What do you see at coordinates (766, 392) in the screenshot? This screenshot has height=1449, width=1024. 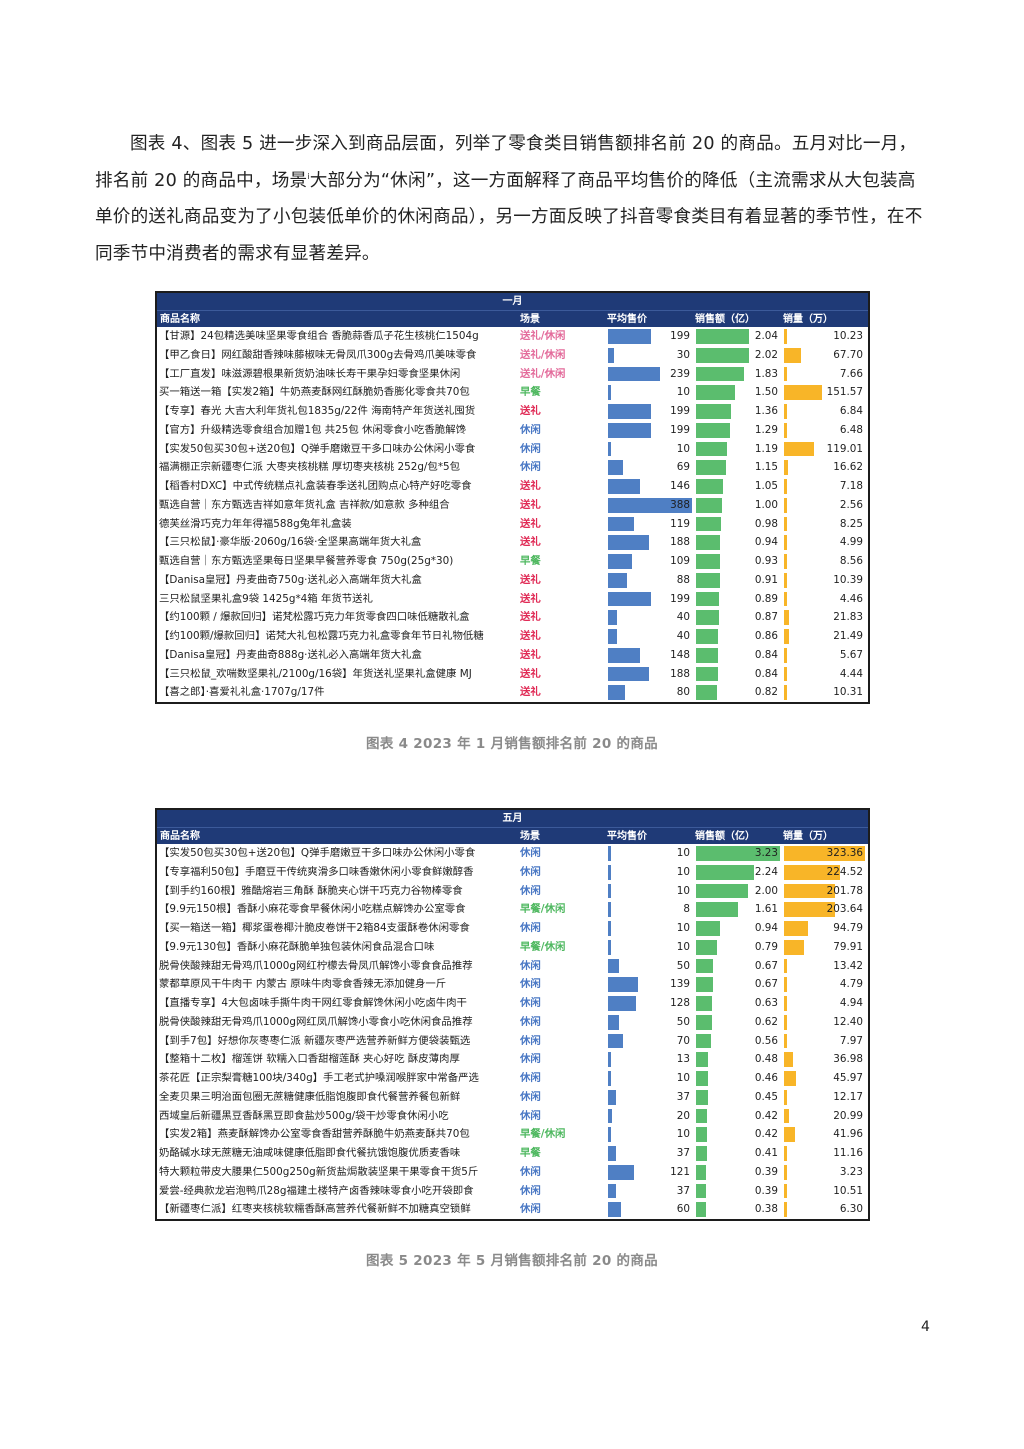 I see `sales-amount-value: 1.50` at bounding box center [766, 392].